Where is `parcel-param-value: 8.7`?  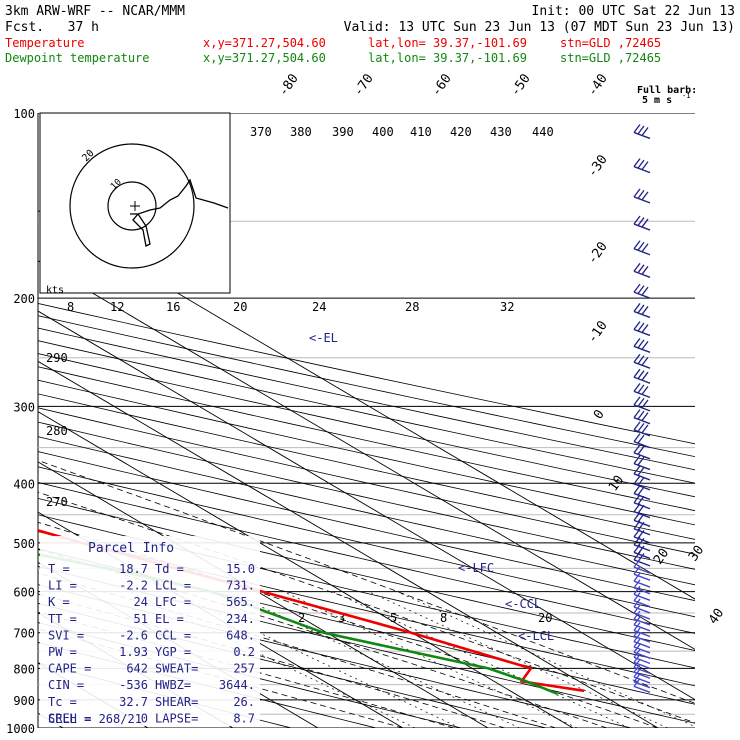 parcel-param-value: 8.7 is located at coordinates (244, 718).